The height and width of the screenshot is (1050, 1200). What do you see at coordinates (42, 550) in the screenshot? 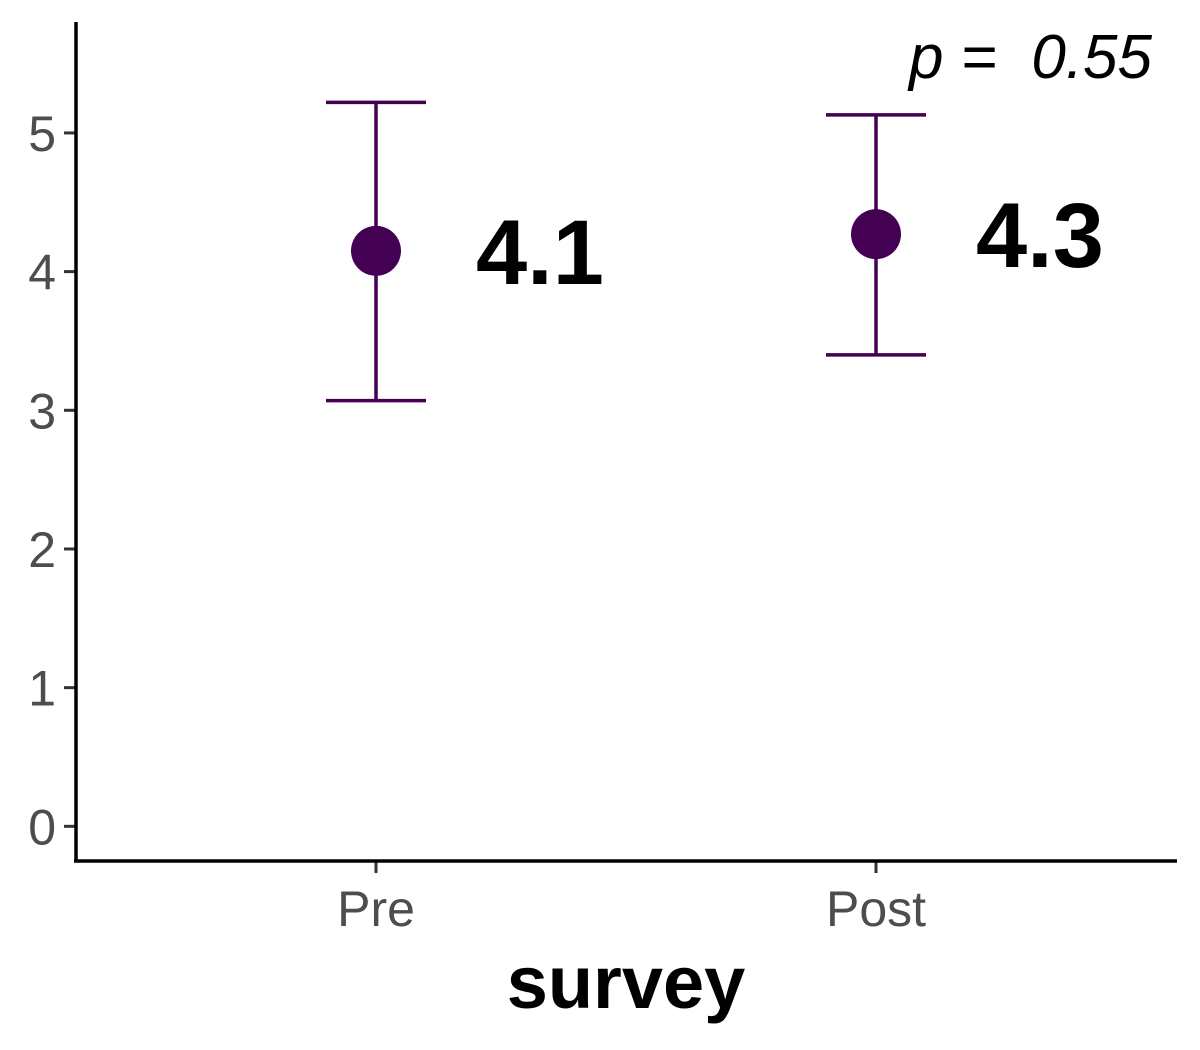
I see `y-tick-label: 2` at bounding box center [42, 550].